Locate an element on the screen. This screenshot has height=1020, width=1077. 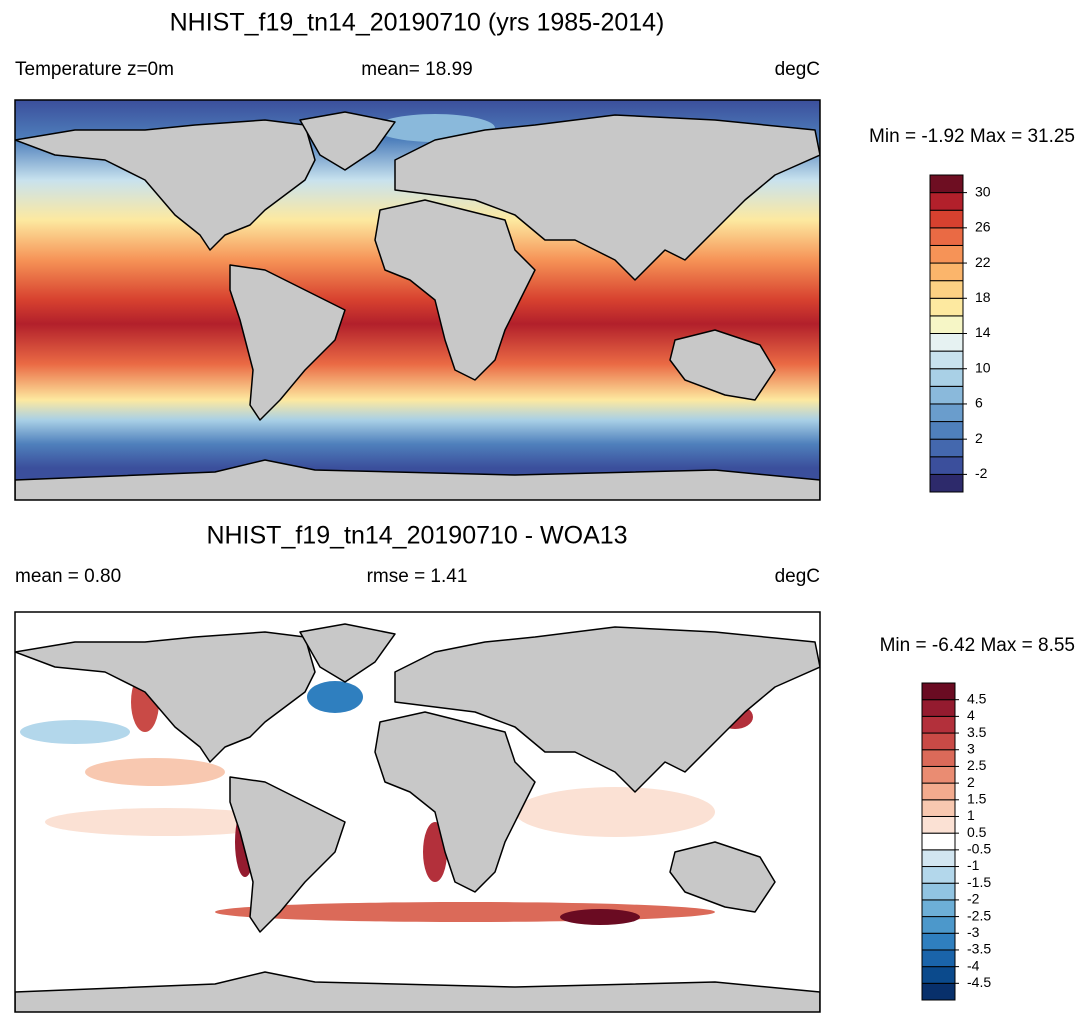
range-label: Min = -6.42 Max = 8.55 is located at coordinates (977, 645).